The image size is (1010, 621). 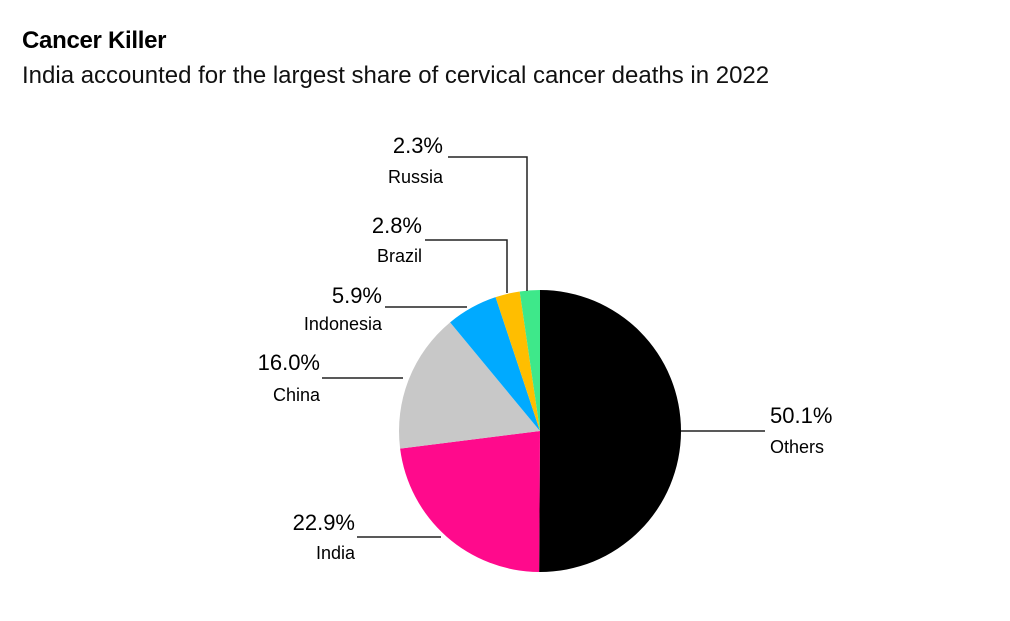 I want to click on pie-slice-russia, so click(x=529, y=360).